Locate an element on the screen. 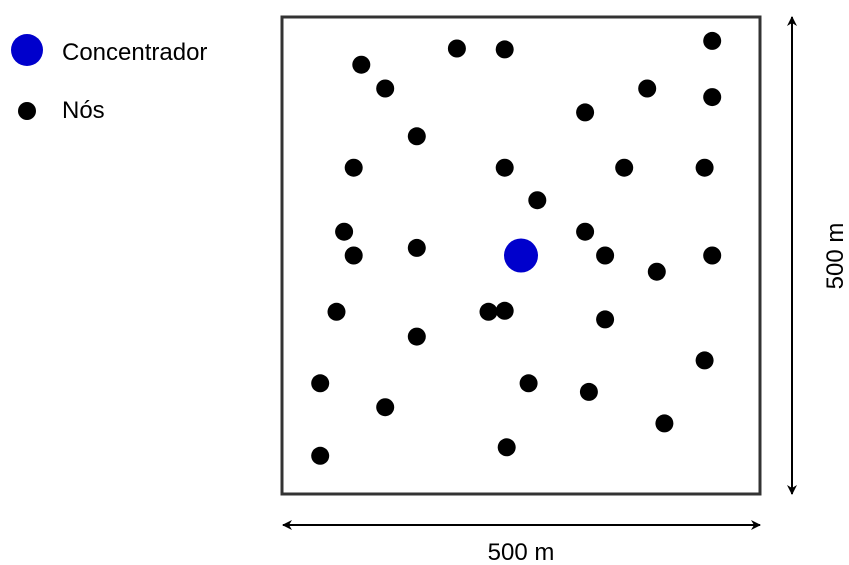  legend: Concentrador Nós is located at coordinates (109, 79).